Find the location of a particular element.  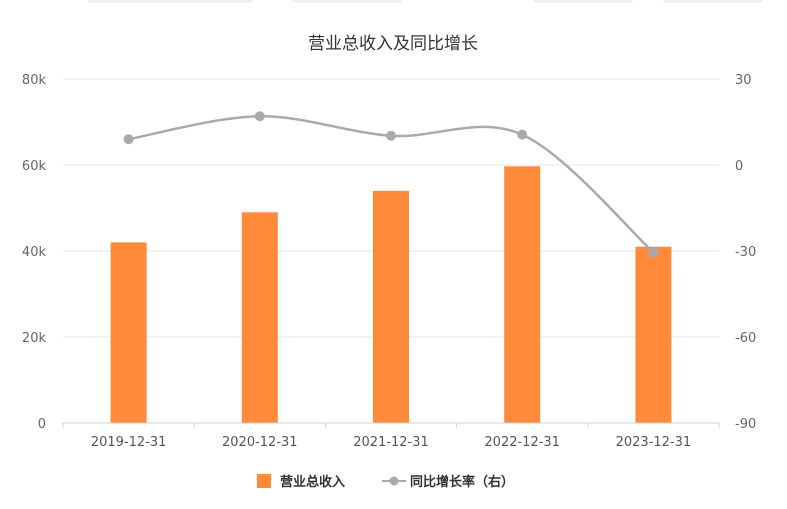

right-tick-label: -30 is located at coordinates (745, 252).